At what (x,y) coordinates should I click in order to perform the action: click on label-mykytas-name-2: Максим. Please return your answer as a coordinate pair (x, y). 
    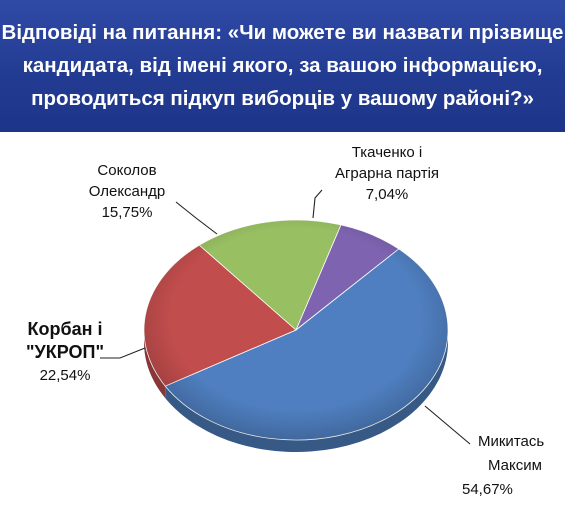
    Looking at the image, I should click on (515, 465).